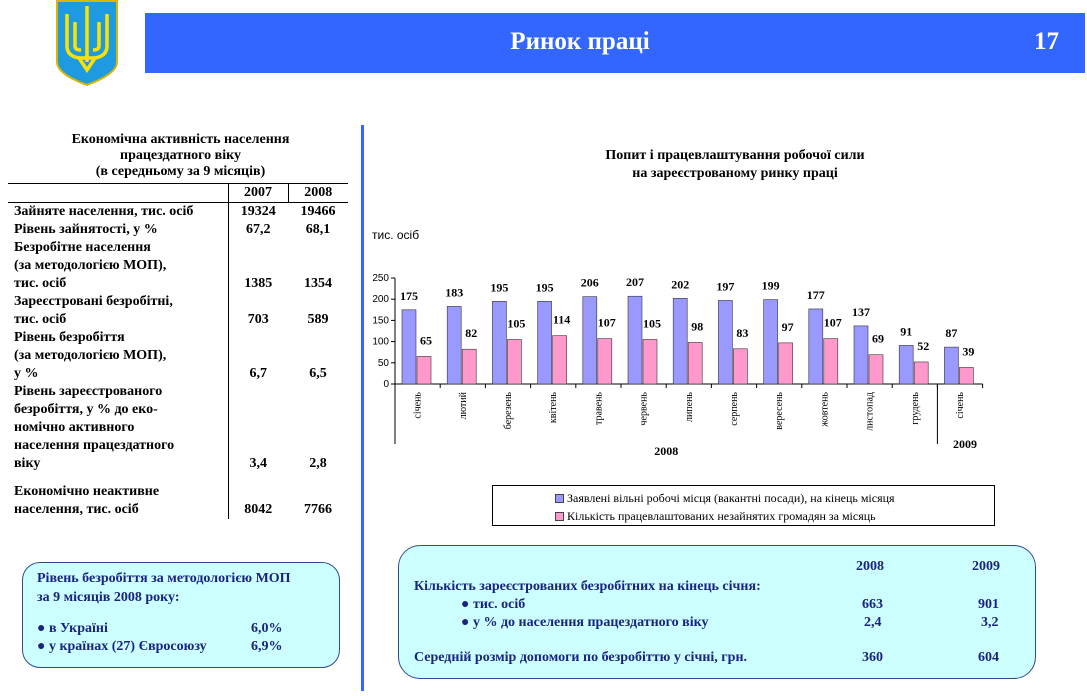  Describe the element at coordinates (257, 428) in the screenshot. I see `cell-value: 3,4` at that location.